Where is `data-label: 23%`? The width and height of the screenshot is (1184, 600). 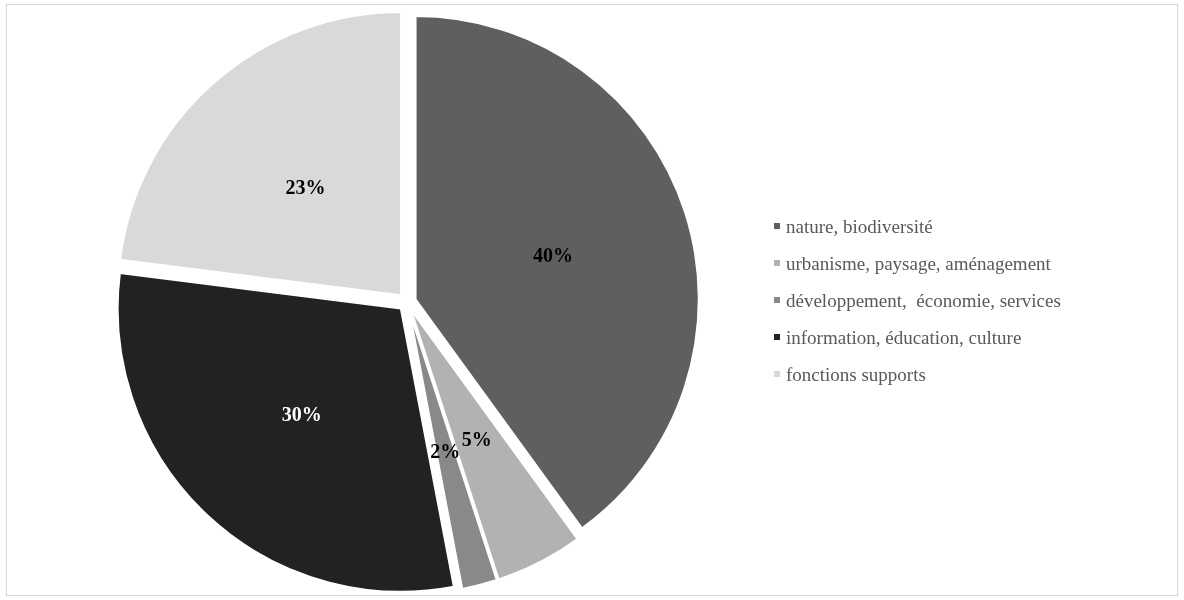
data-label: 23% is located at coordinates (305, 186).